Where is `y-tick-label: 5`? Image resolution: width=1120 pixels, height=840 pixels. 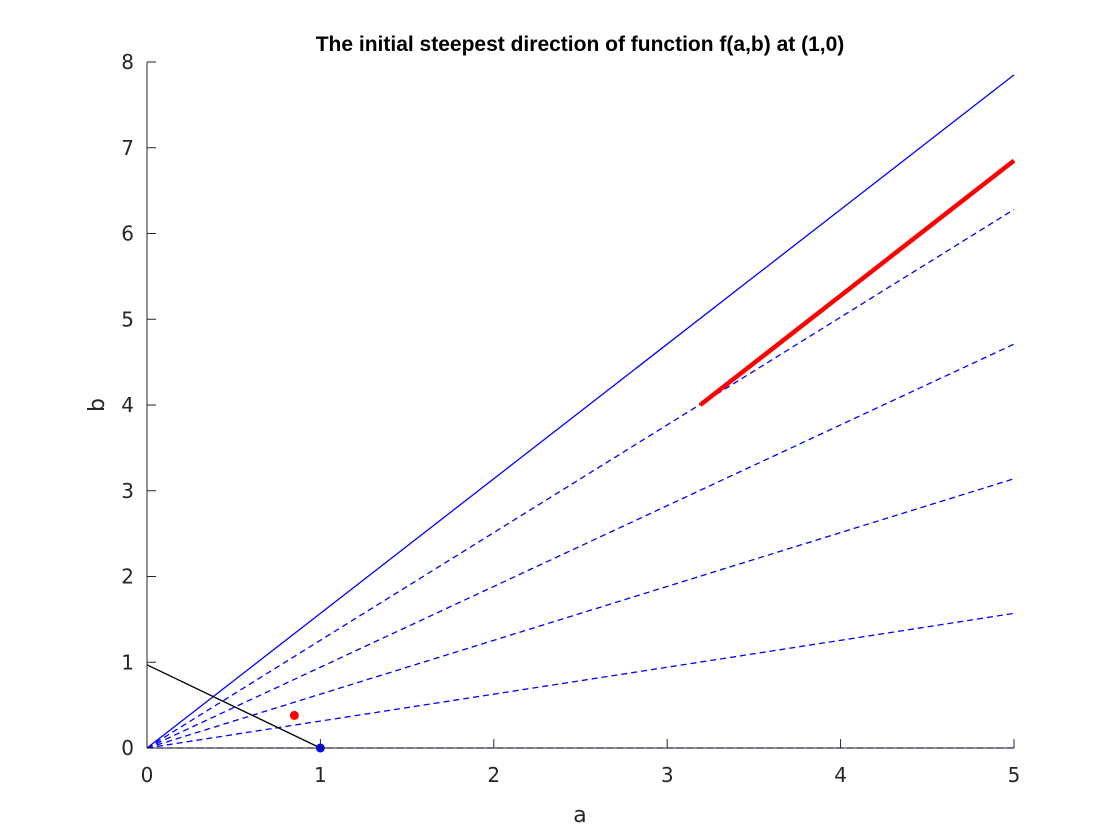 y-tick-label: 5 is located at coordinates (127, 319).